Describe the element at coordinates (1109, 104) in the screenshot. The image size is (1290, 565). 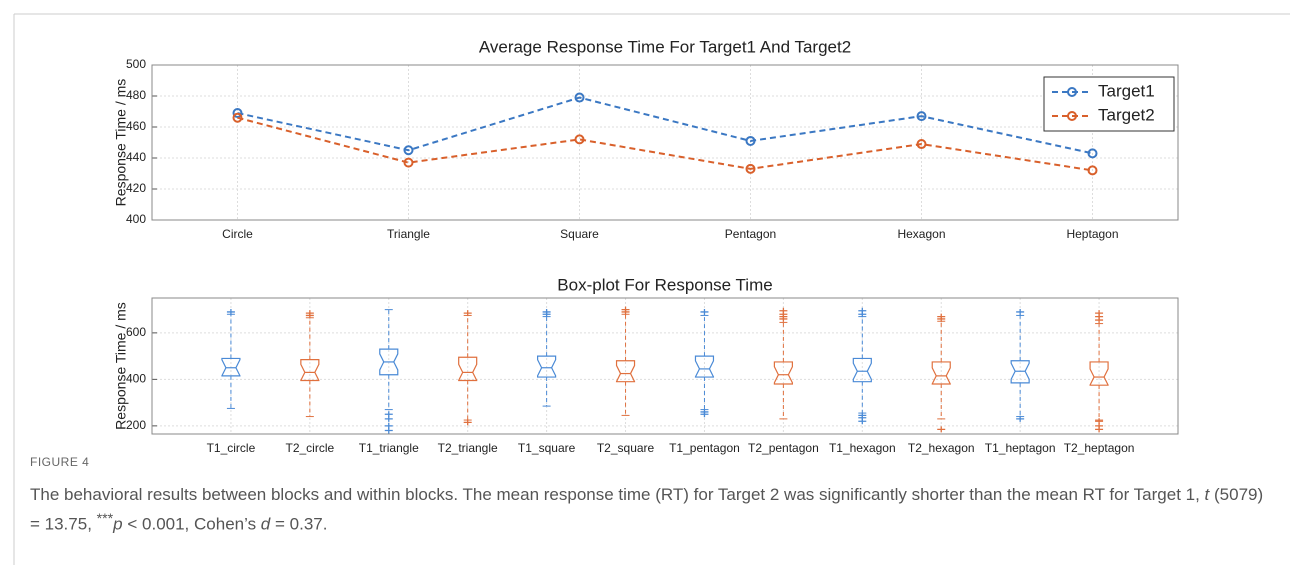
I see `legend-box` at that location.